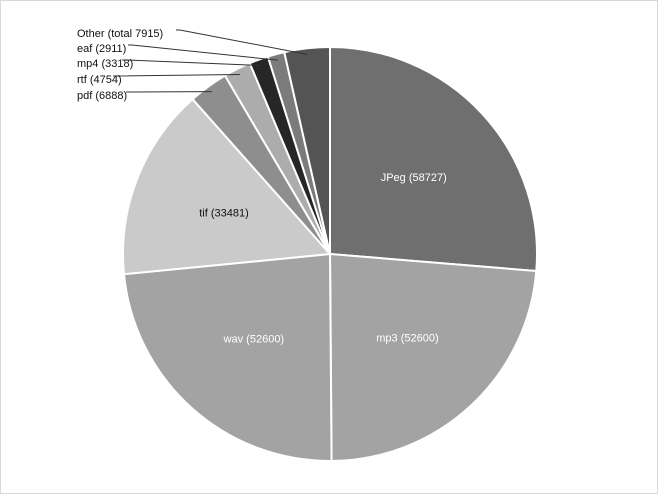 The height and width of the screenshot is (494, 658). I want to click on callout-label-other: Other (total 7915), so click(120, 34).